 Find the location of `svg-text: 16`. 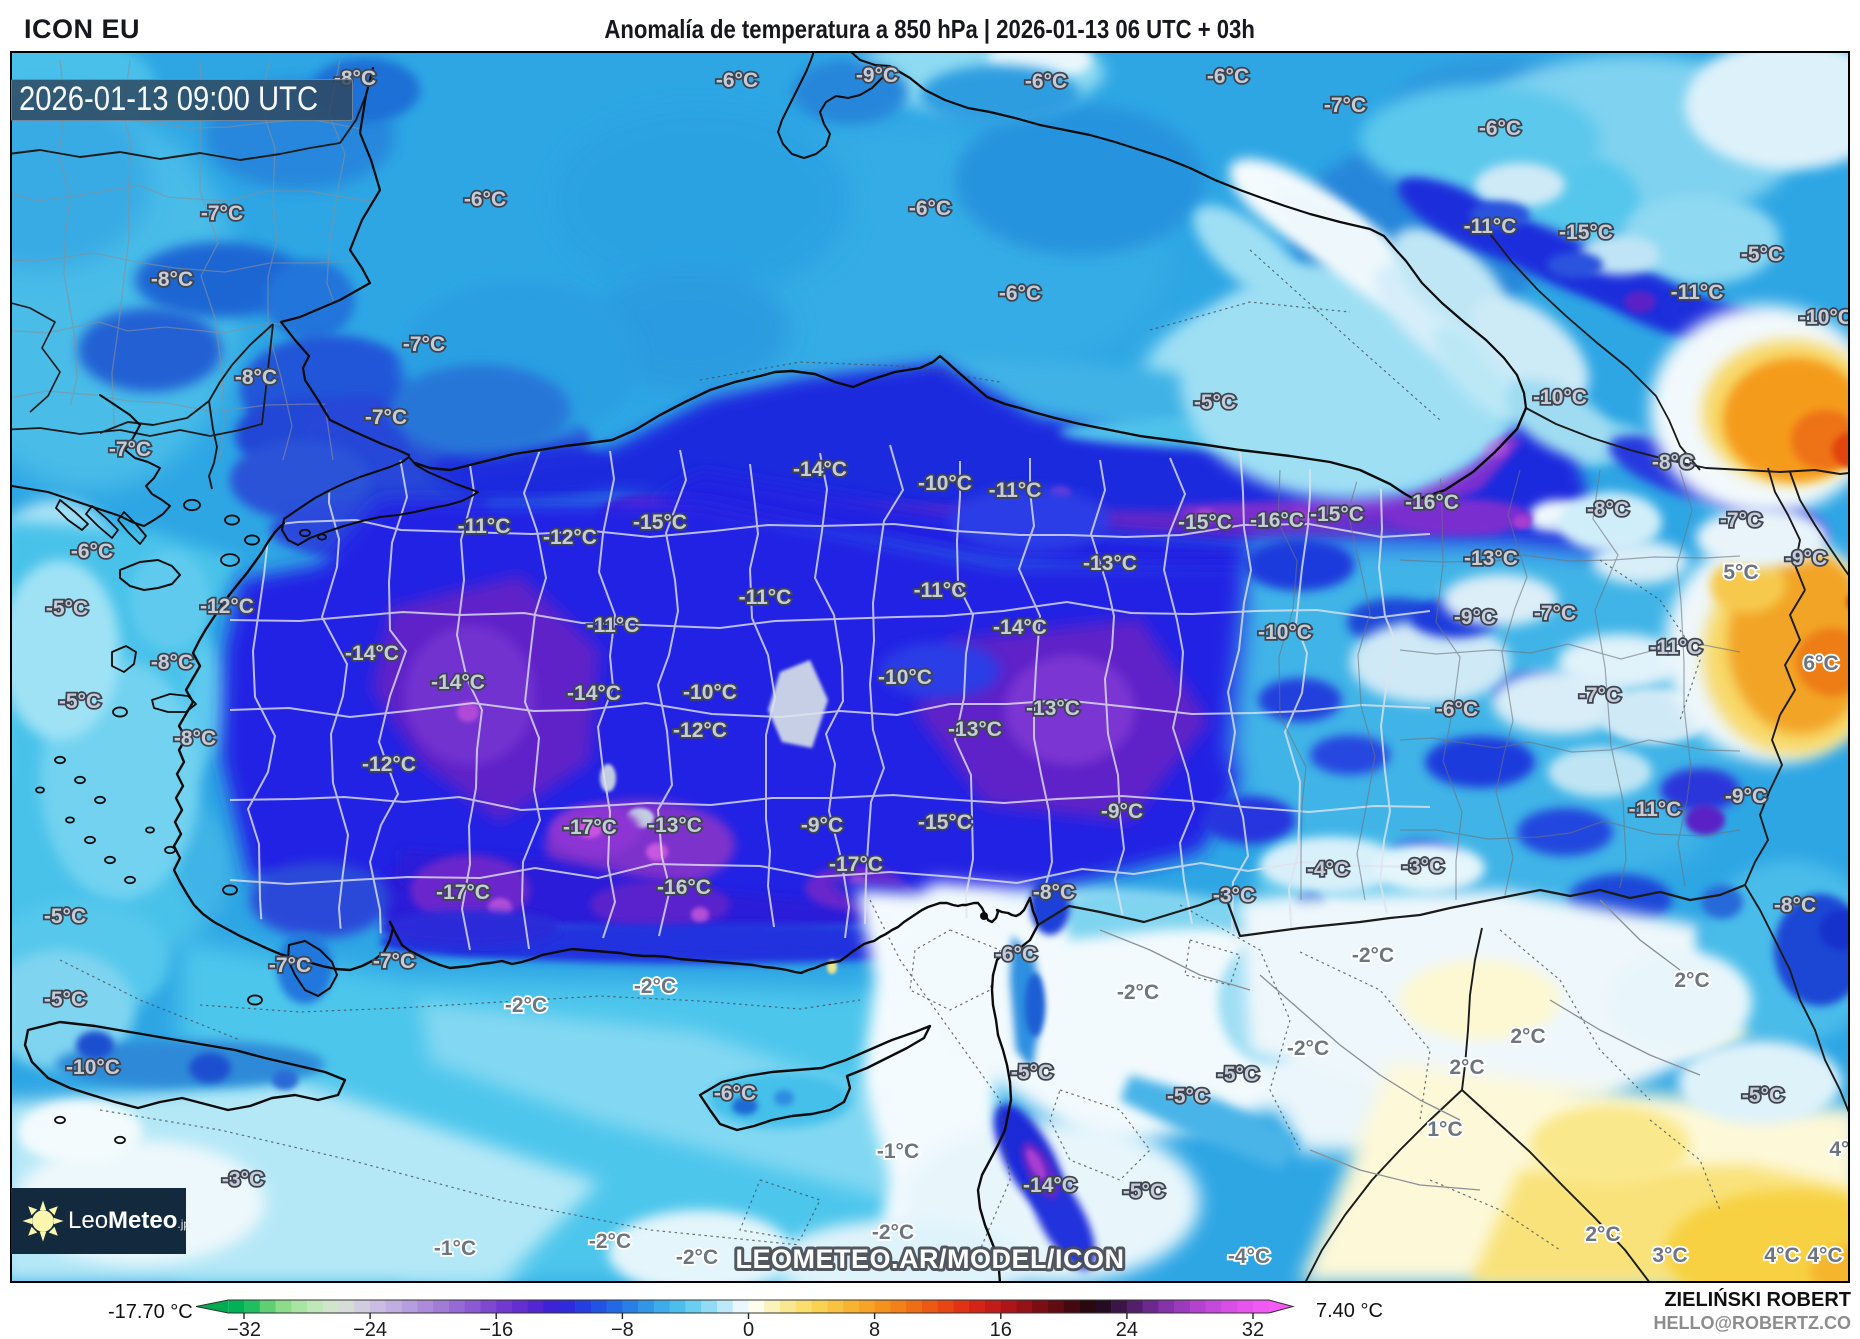

svg-text: 16 is located at coordinates (1001, 1329).